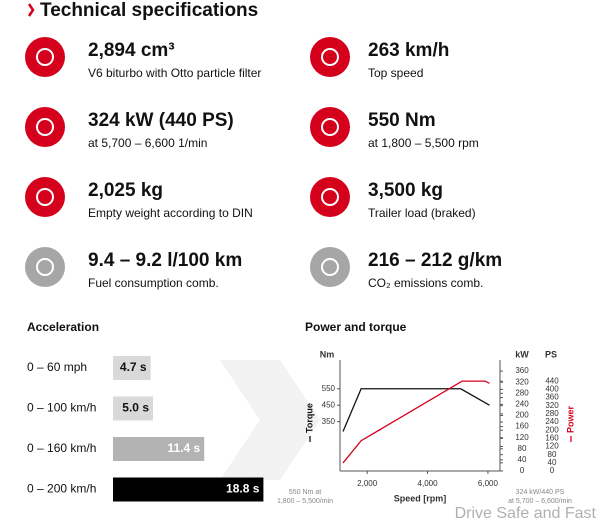 This screenshot has height=525, width=600. What do you see at coordinates (435, 260) in the screenshot?
I see `spec-value: 216 – 212 g/km` at bounding box center [435, 260].